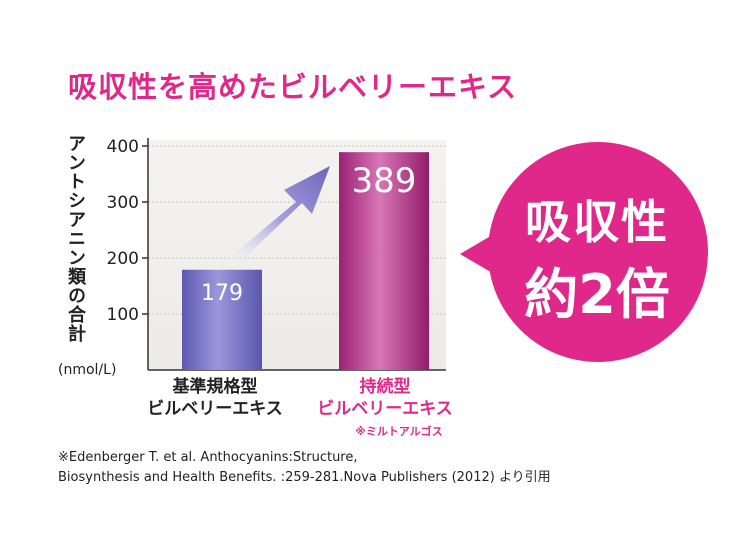 Image resolution: width=742 pixels, height=547 pixels. I want to click on badge-circle, so click(598, 252).